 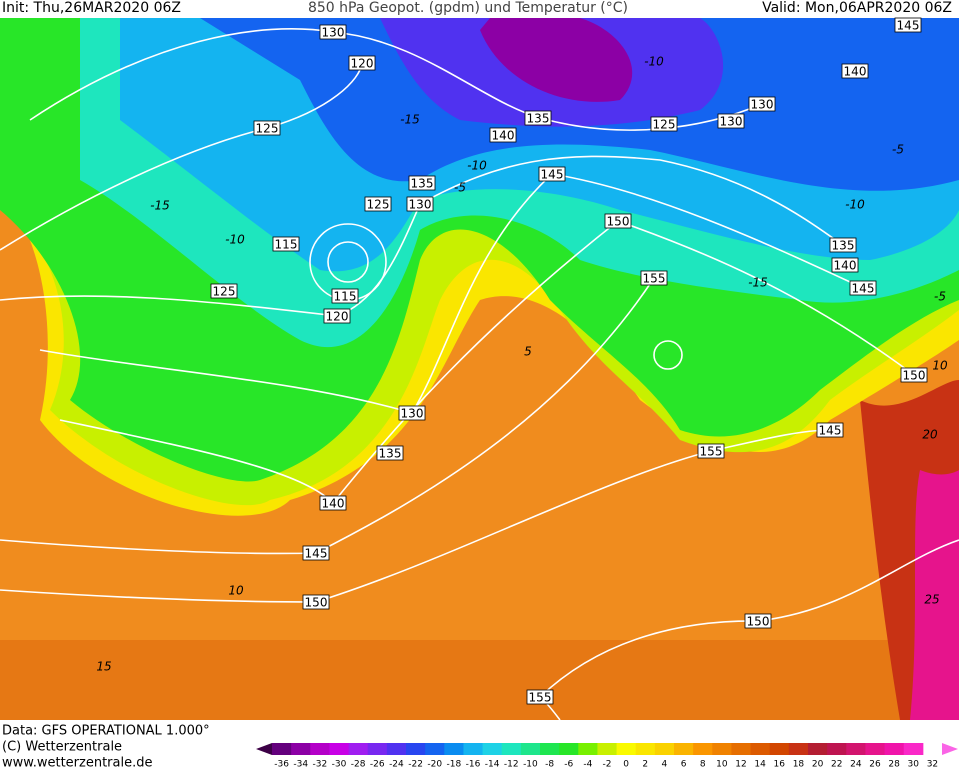 What do you see at coordinates (62, 747) in the screenshot?
I see `copyright: (C) Wetterzentrale` at bounding box center [62, 747].